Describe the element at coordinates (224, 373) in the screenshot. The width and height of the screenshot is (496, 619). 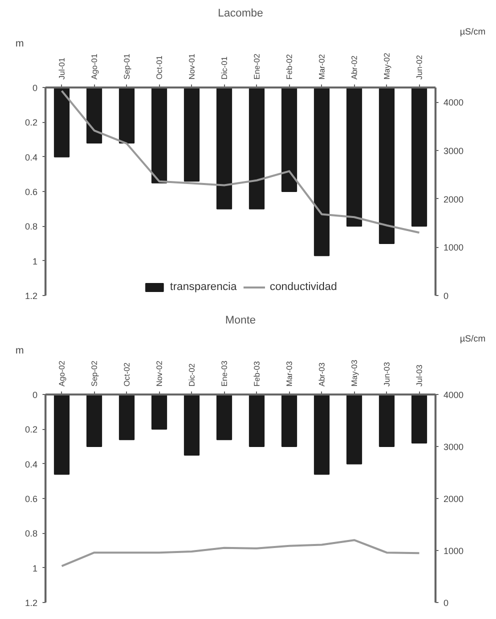
I see `x-tick-label: Ene-03` at that location.